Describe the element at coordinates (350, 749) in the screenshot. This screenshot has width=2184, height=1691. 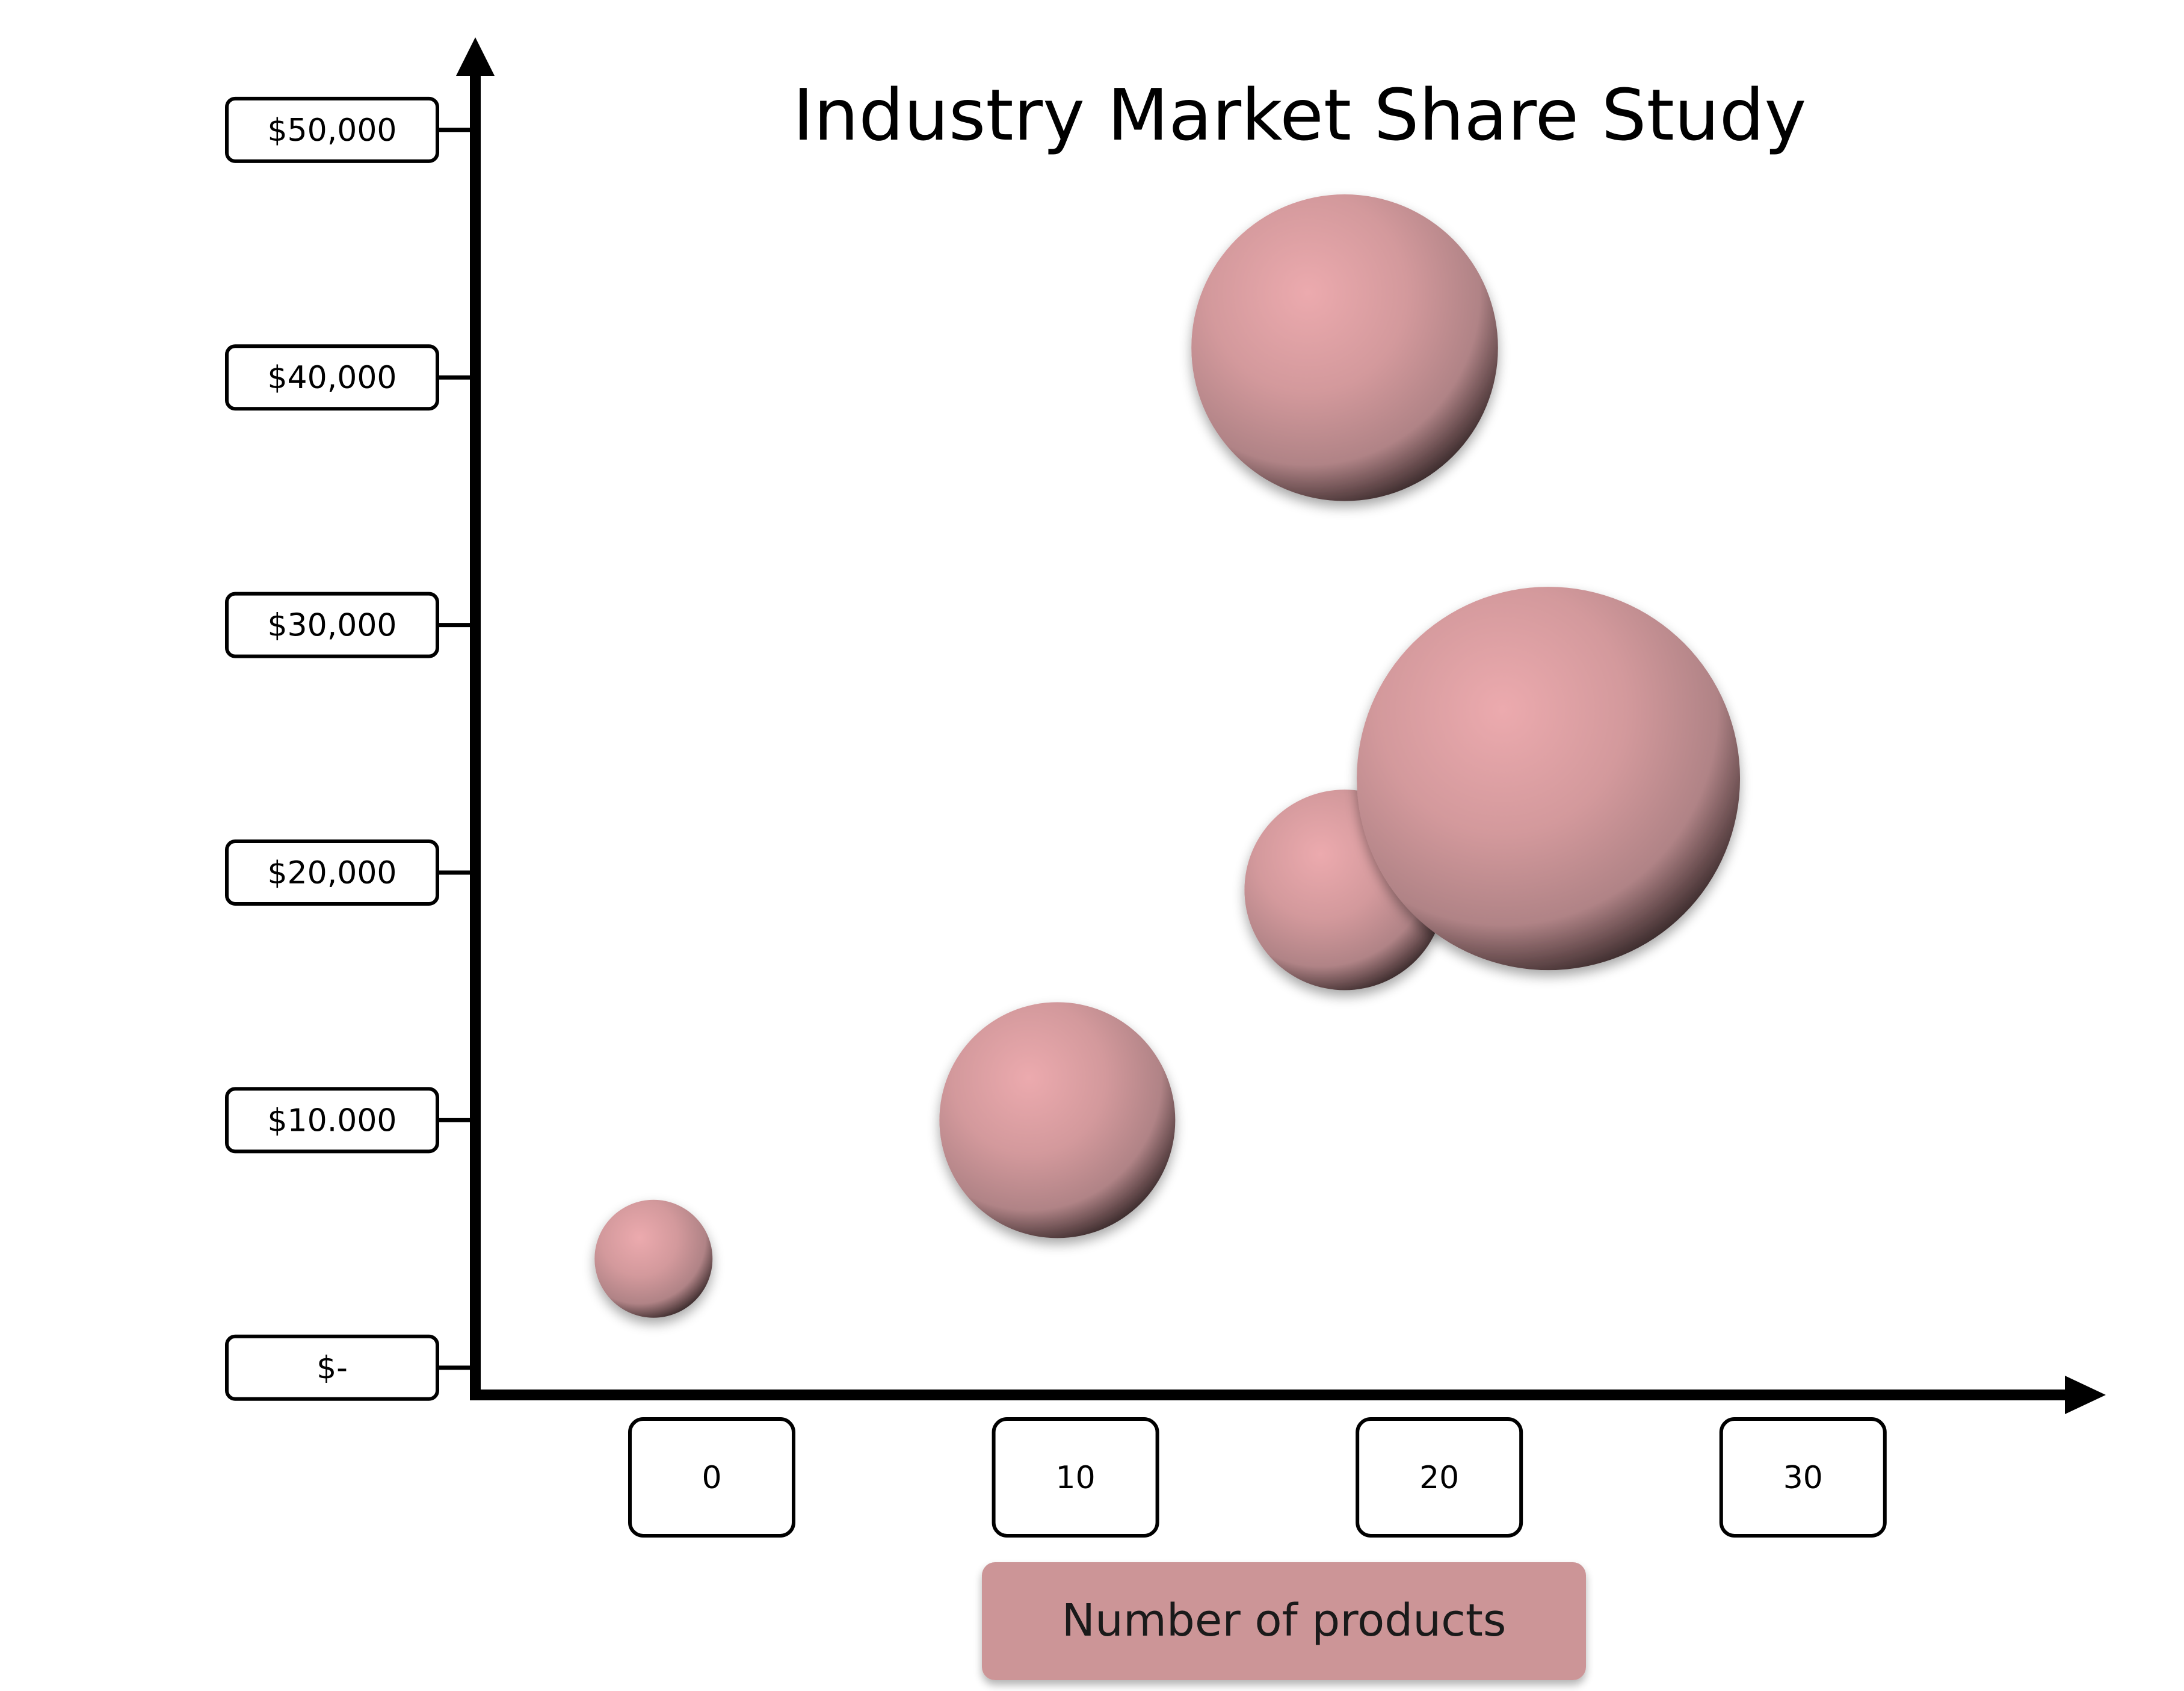
I see `y-ticks: $- $10.000 $20,000 $30,000 $40,000 $50,000` at that location.